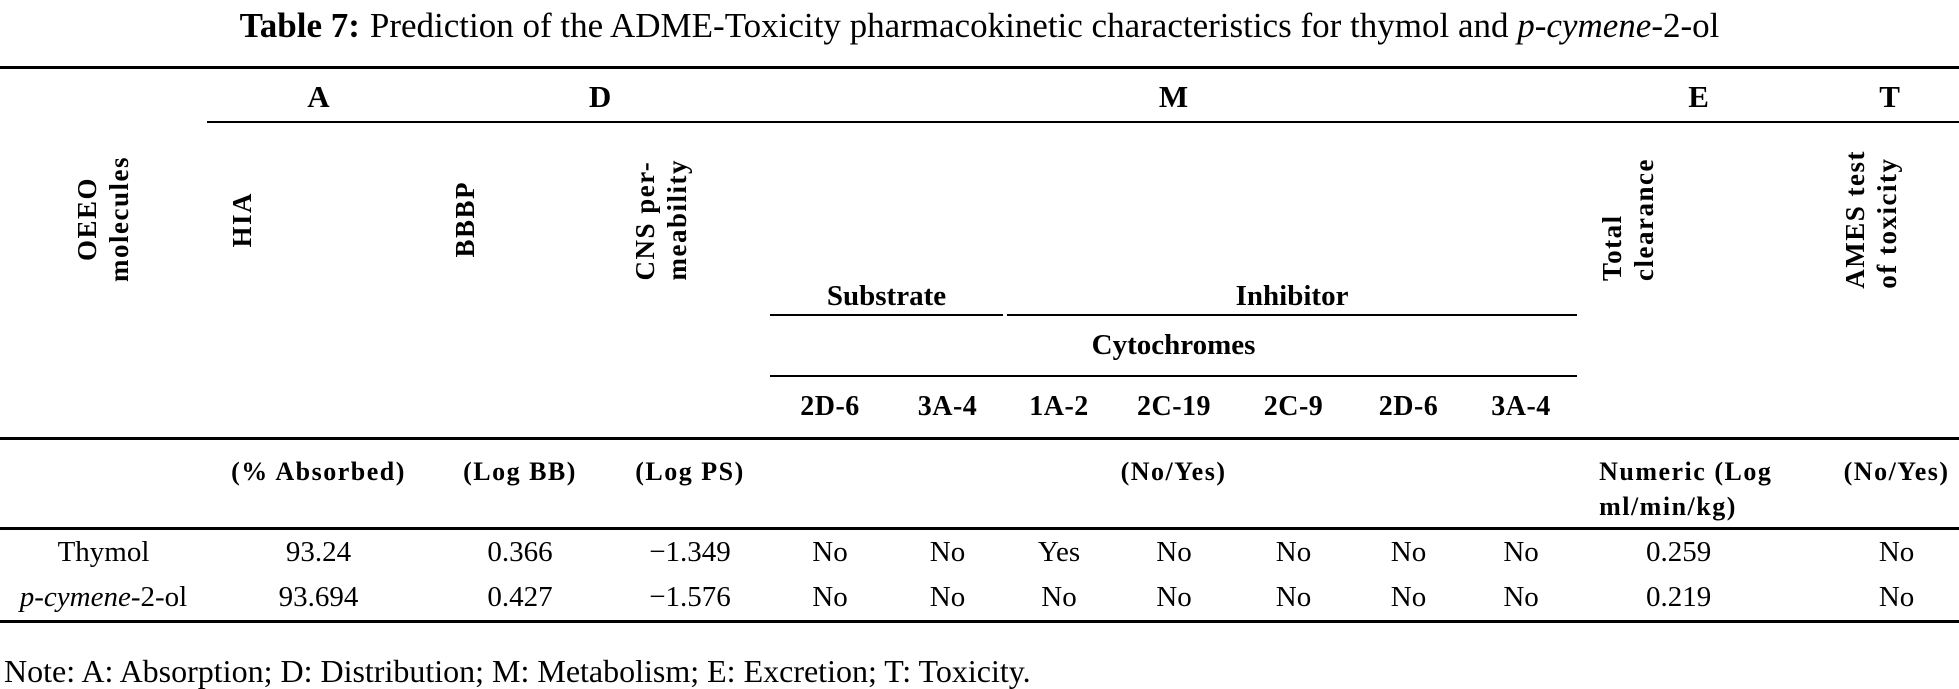  What do you see at coordinates (159, 597) in the screenshot?
I see `molecule-name-suffix: -2-ol` at bounding box center [159, 597].